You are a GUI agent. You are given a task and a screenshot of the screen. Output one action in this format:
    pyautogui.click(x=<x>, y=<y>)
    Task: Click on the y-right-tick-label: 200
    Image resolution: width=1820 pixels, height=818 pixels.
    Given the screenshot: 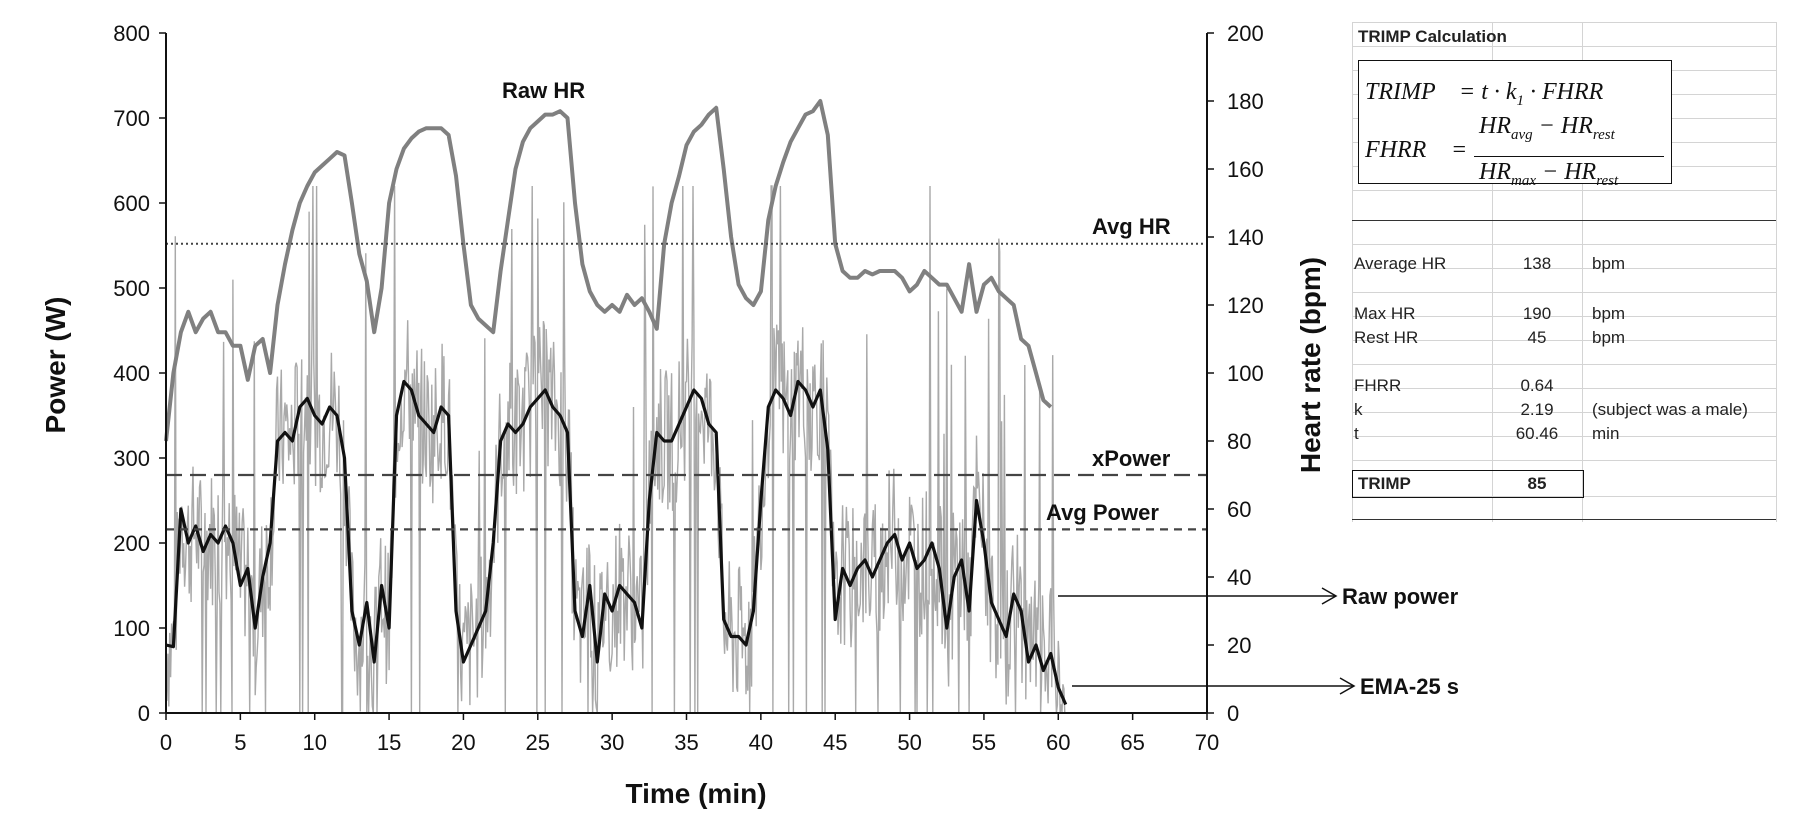 What is the action you would take?
    pyautogui.click(x=1245, y=33)
    